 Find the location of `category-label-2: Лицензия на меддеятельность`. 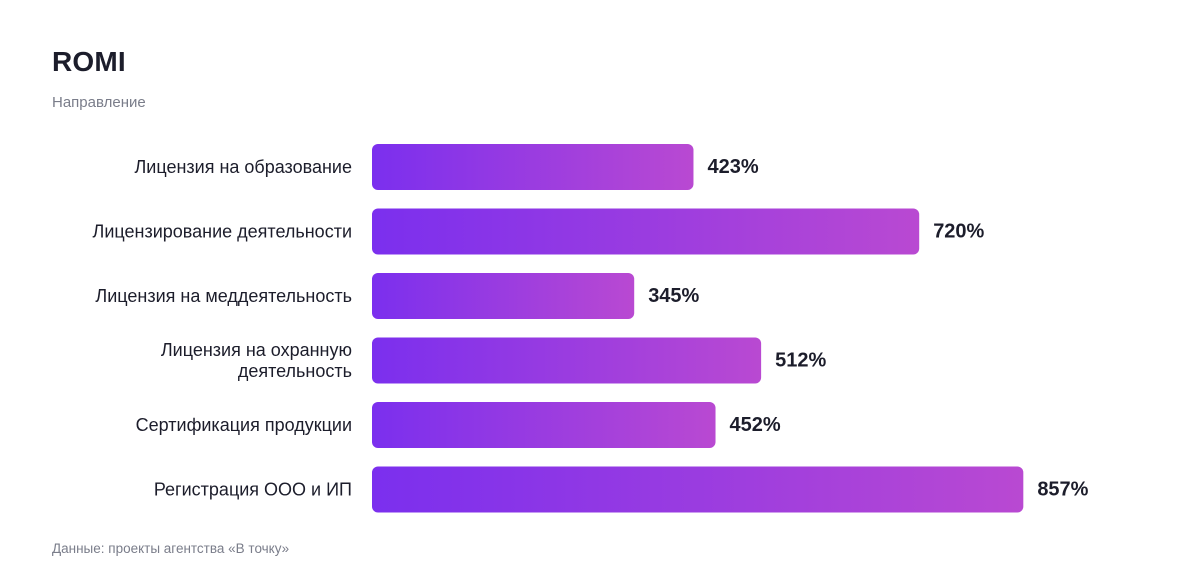

category-label-2: Лицензия на меддеятельность is located at coordinates (223, 296).